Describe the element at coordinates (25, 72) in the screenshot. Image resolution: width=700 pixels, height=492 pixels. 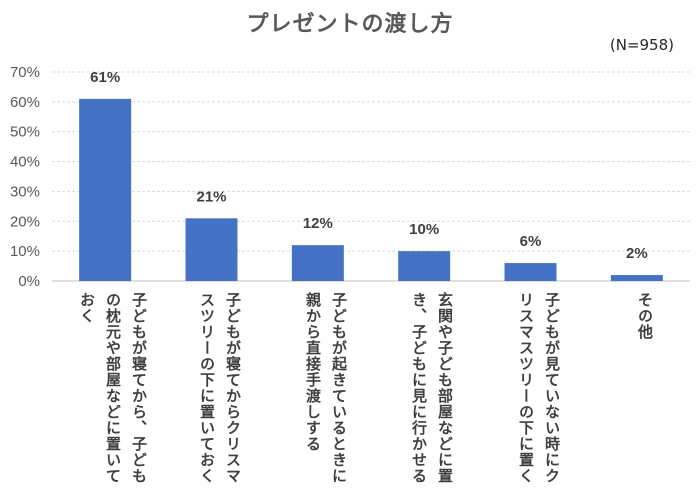
I see `y-tick-label: 70%` at that location.